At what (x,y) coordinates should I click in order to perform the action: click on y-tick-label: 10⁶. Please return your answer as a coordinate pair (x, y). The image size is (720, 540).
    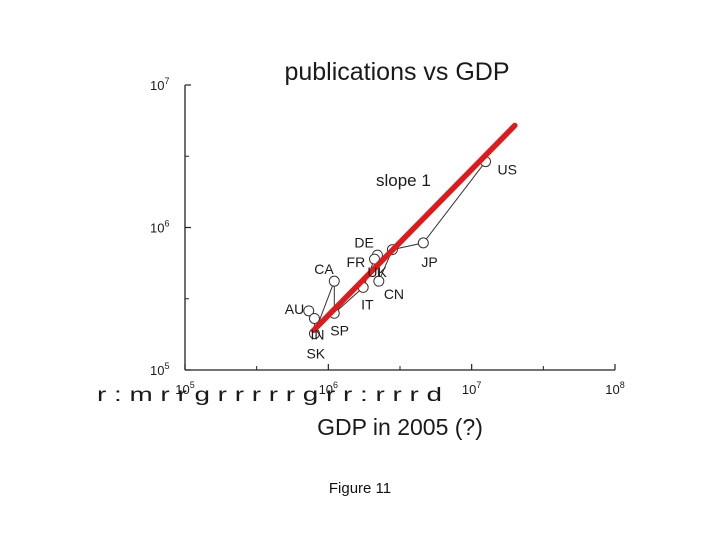
    Looking at the image, I should click on (159, 227).